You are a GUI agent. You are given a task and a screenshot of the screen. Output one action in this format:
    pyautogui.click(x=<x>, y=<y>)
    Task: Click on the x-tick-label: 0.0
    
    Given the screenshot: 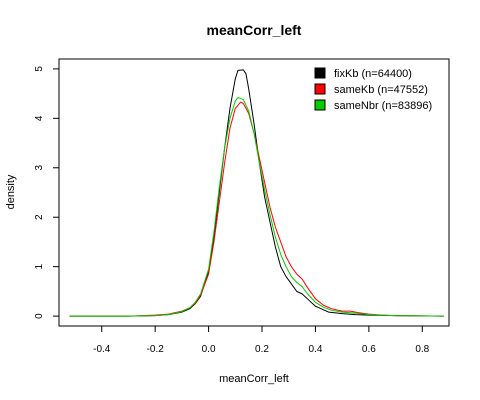 What is the action you would take?
    pyautogui.click(x=209, y=349)
    